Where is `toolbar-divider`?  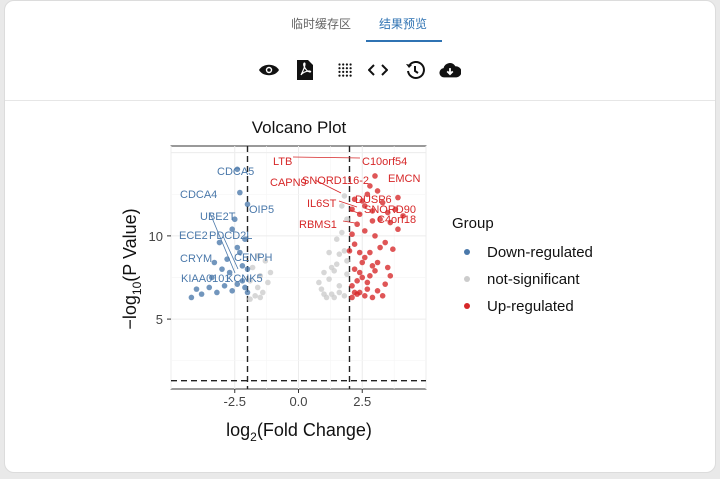 toolbar-divider is located at coordinates (360, 100).